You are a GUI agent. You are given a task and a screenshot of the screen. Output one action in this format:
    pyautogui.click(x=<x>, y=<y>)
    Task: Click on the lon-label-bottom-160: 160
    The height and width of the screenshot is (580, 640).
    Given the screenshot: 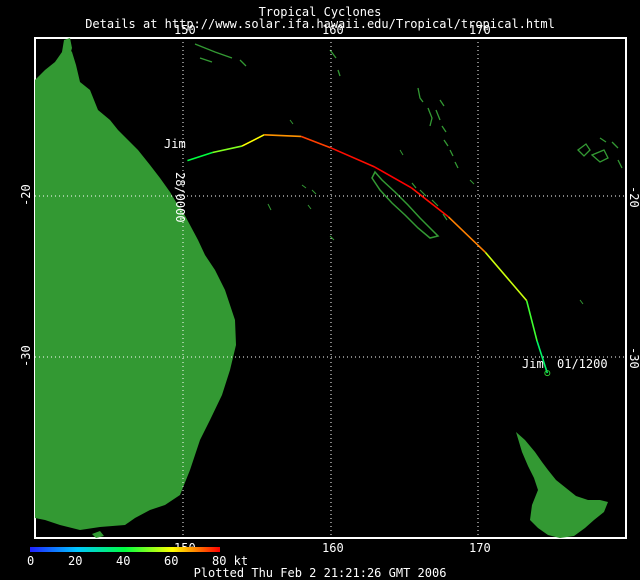 What is the action you would take?
    pyautogui.click(x=333, y=548)
    